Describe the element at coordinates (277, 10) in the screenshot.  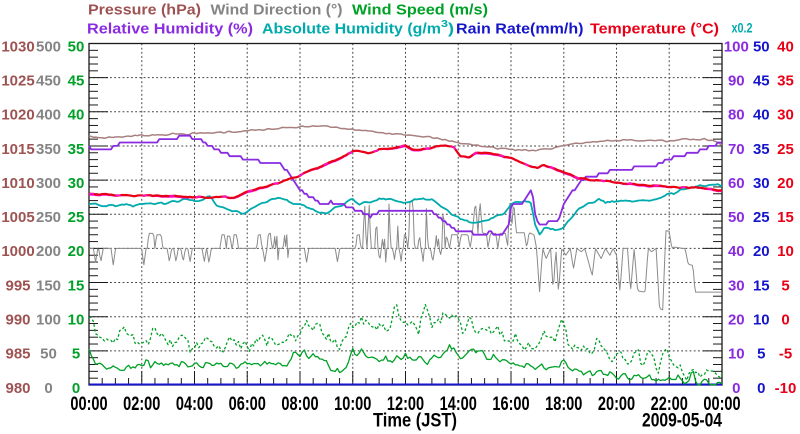
I see `svg-text: Wind Direction (°)` at that location.